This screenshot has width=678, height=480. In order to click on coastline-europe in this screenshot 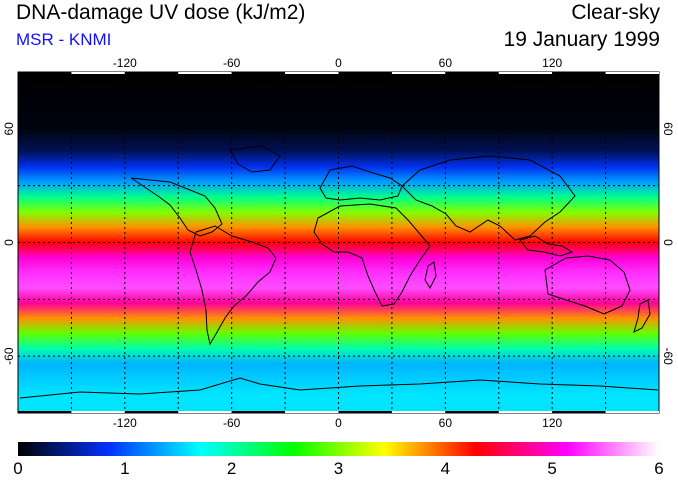, I will do `click(361, 183)`.